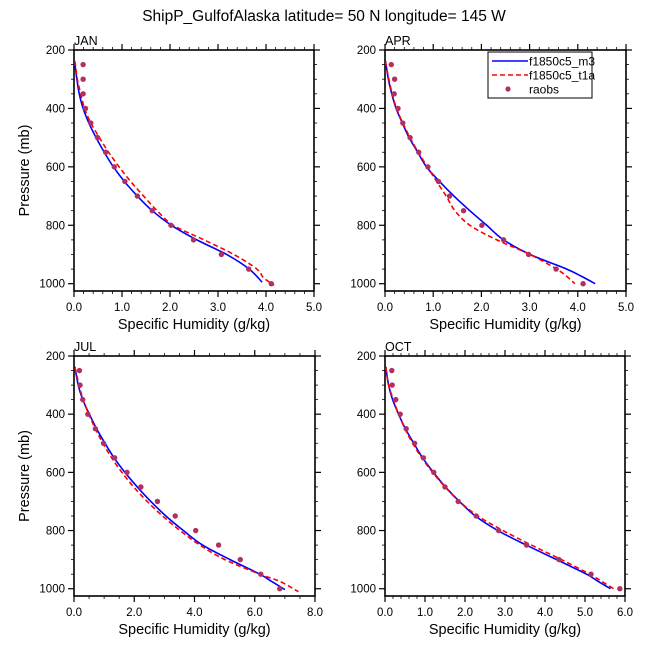  I want to click on legend-box, so click(540, 75).